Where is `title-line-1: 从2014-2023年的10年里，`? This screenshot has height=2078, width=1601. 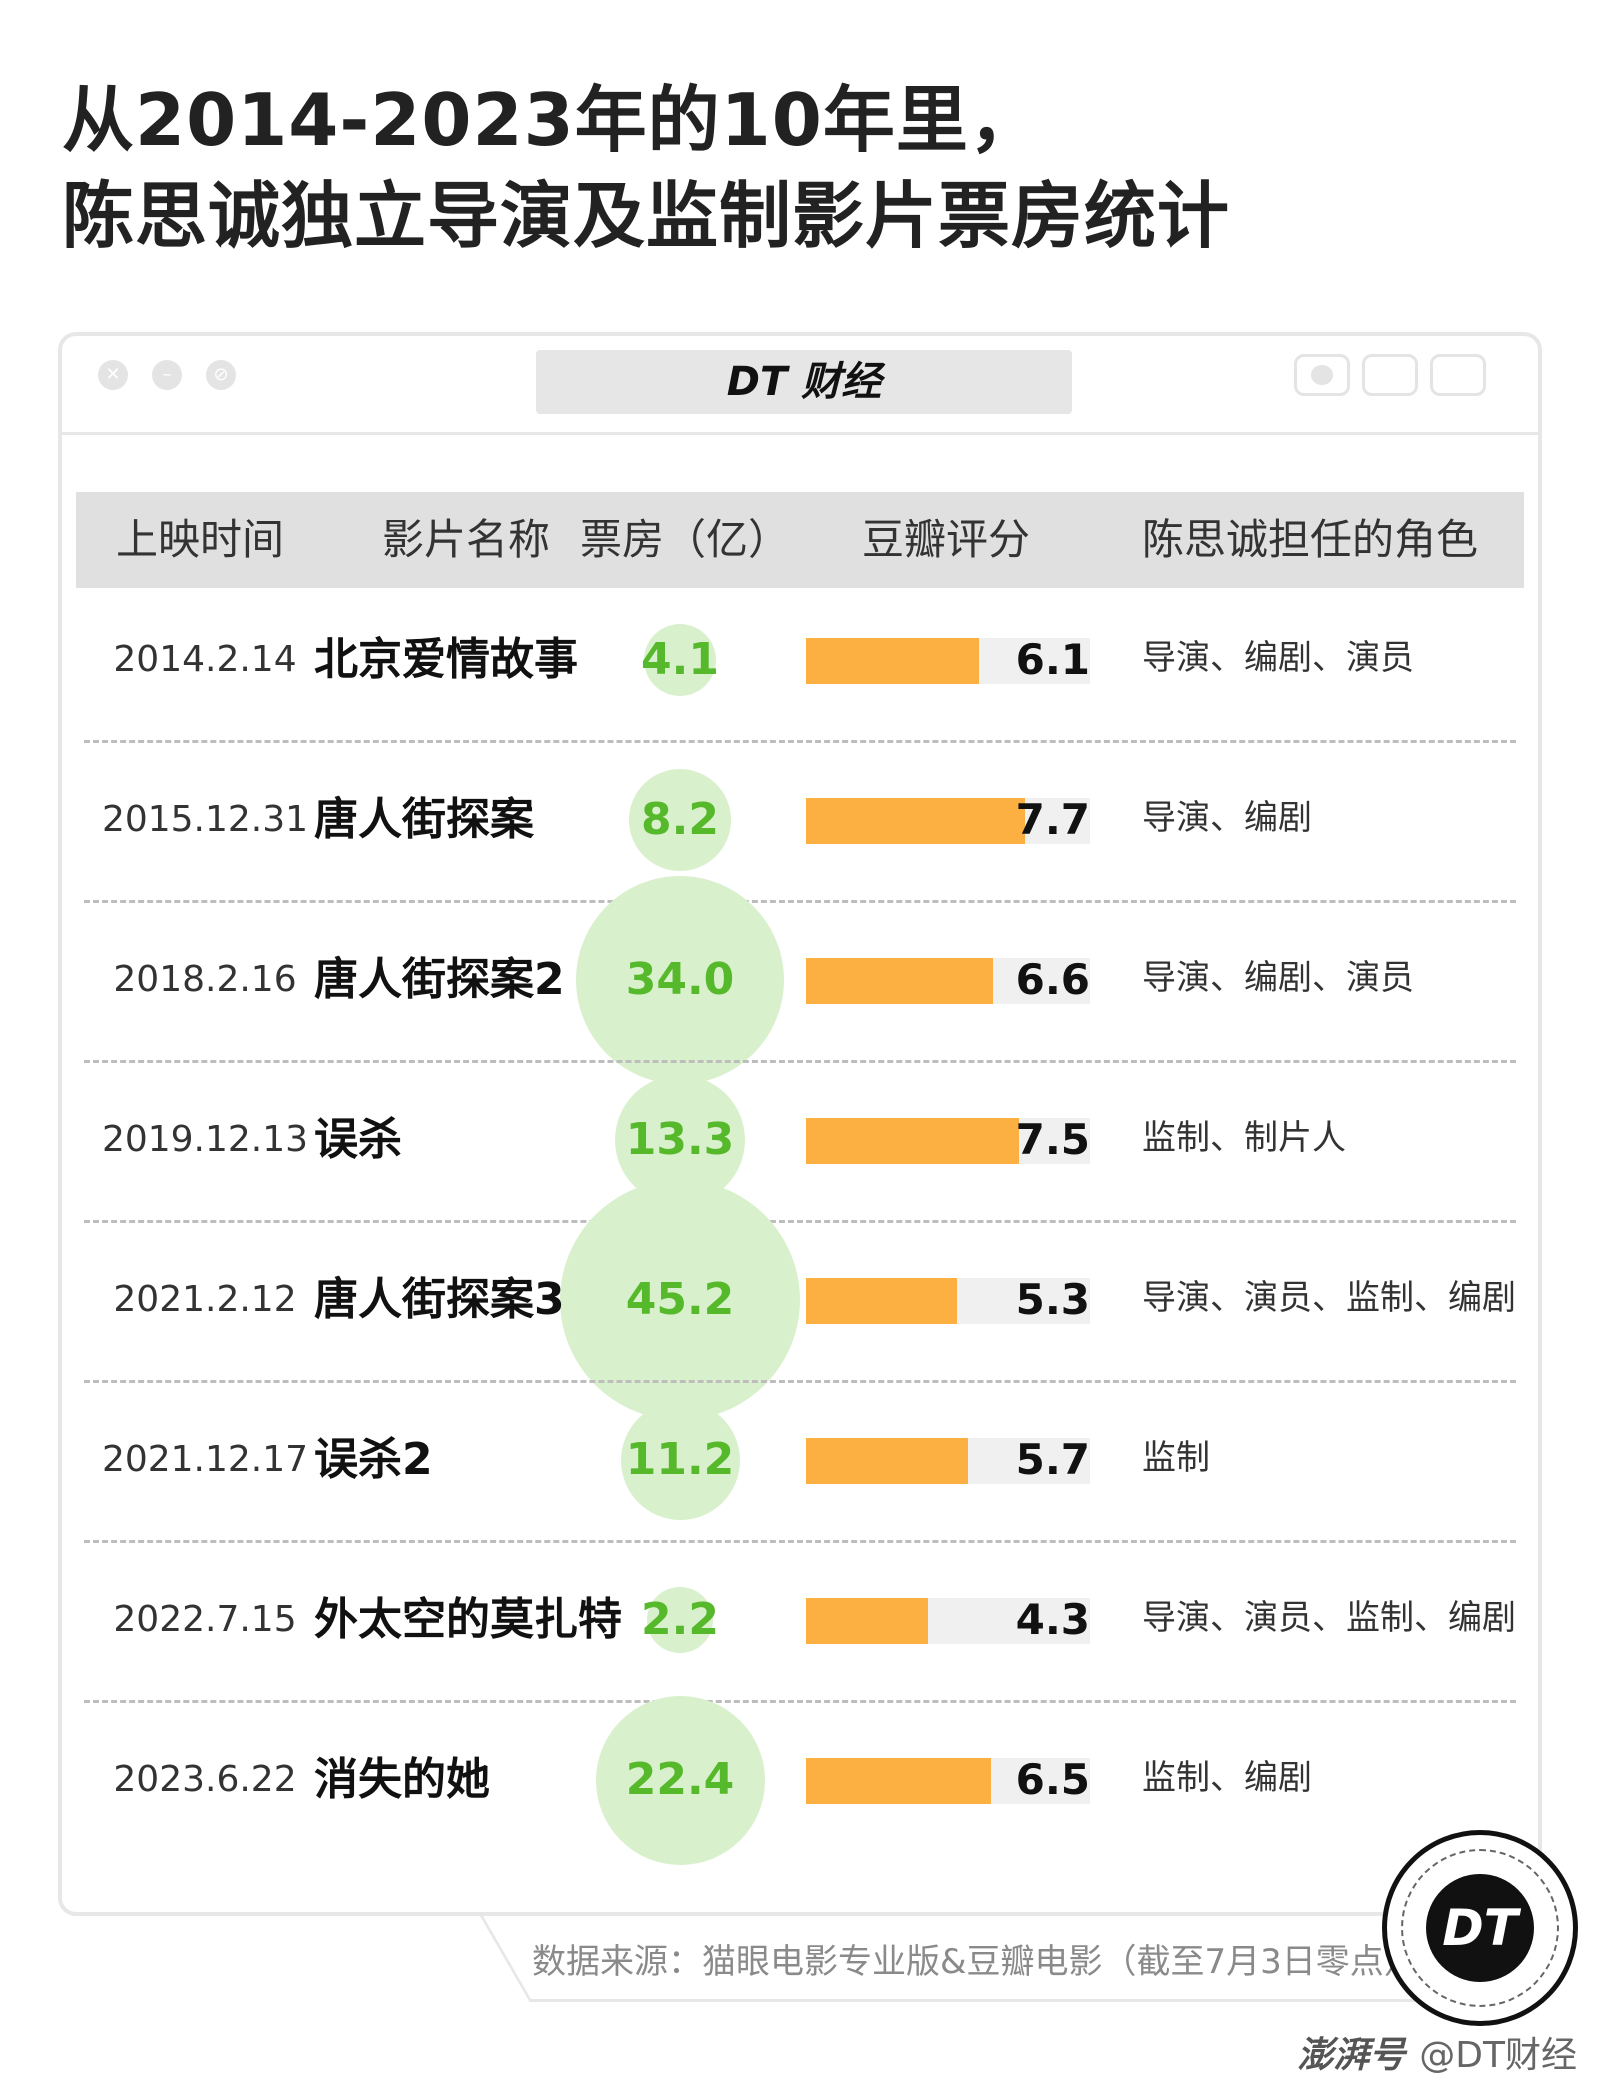
title-line-1: 从2014-2023年的10年里， is located at coordinates (552, 120).